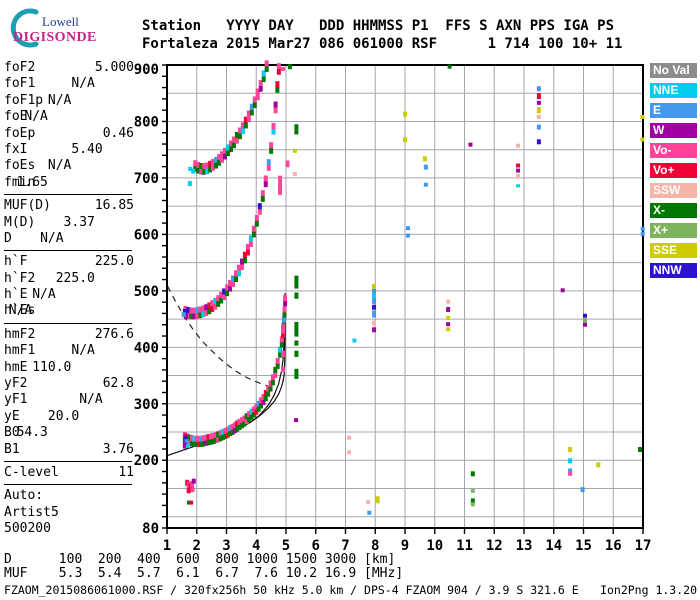  I want to click on logo-lowell-text: Lowell, so click(60, 21).